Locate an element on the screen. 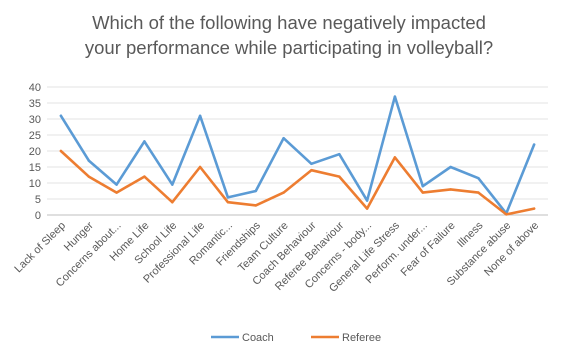 The image size is (578, 345). y-tick-label: 20 is located at coordinates (35, 152).